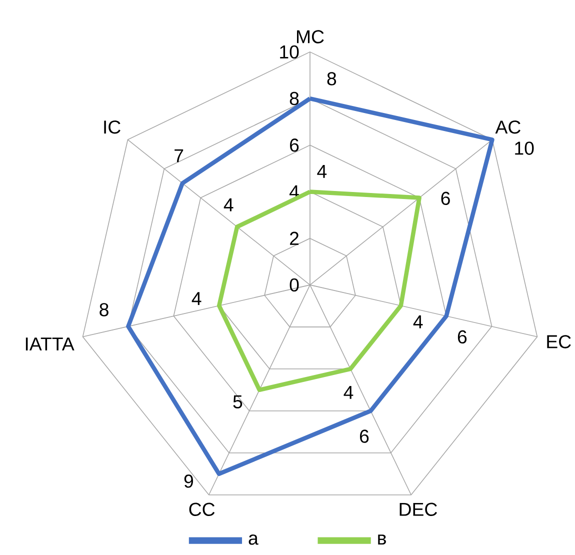 This screenshot has width=575, height=555. What do you see at coordinates (418, 509) in the screenshot?
I see `spoke-label: DEC` at bounding box center [418, 509].